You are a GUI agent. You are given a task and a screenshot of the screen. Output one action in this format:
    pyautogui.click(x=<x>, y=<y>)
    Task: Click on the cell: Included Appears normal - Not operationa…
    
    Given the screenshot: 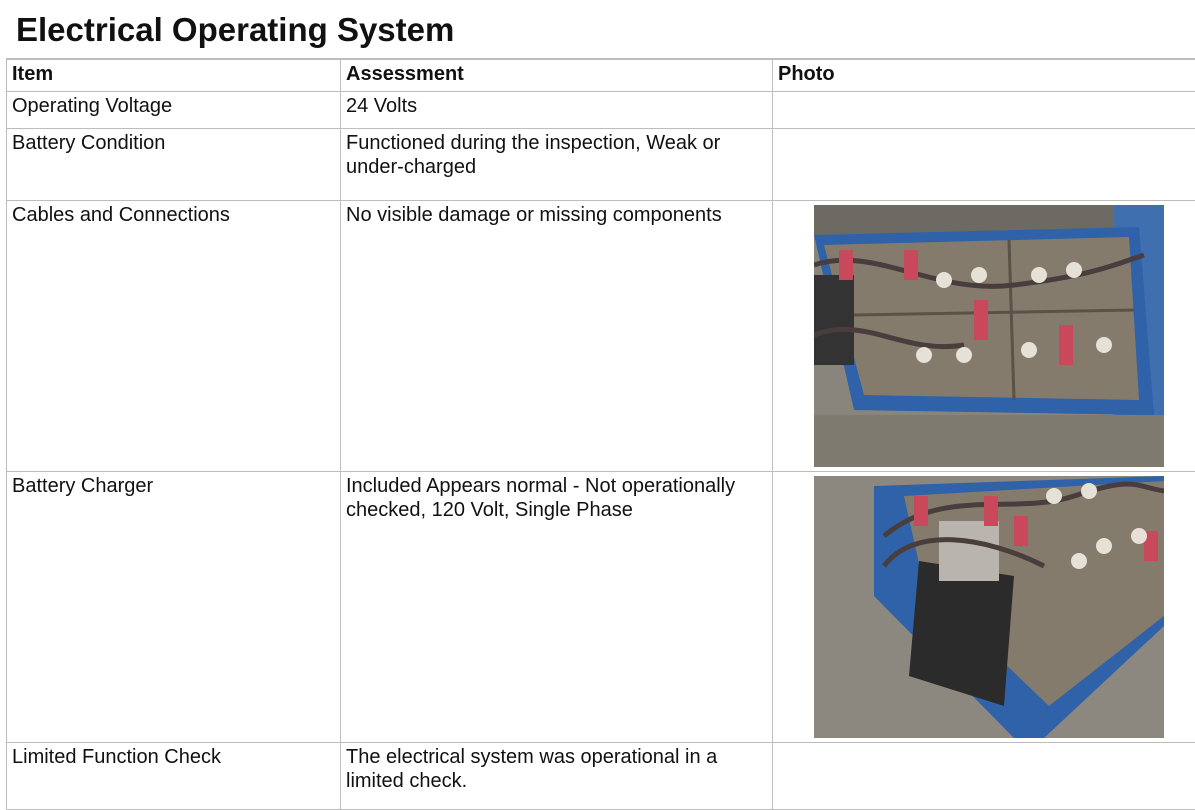 What is the action you would take?
    pyautogui.click(x=557, y=607)
    